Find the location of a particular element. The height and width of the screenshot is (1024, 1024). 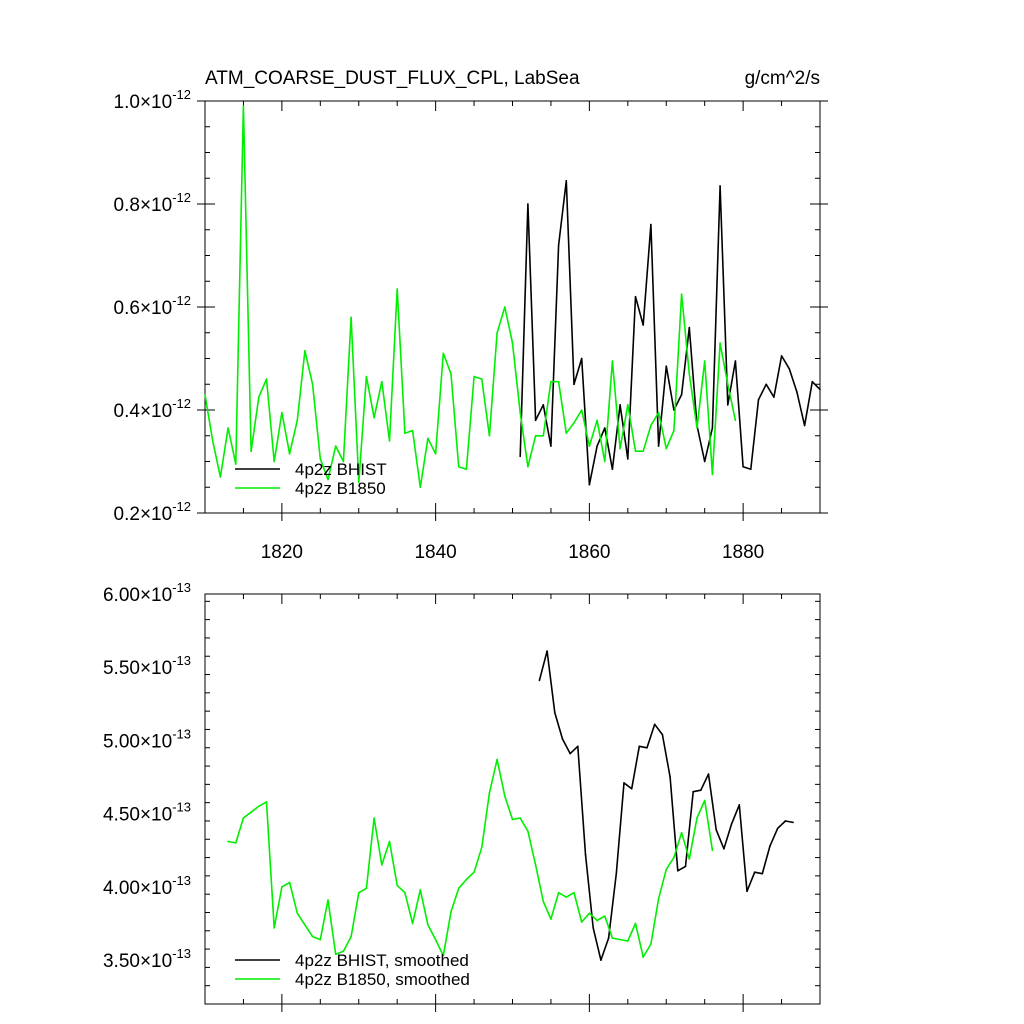

y-tick-label: 1.0×10⁻¹² is located at coordinates (152, 100).